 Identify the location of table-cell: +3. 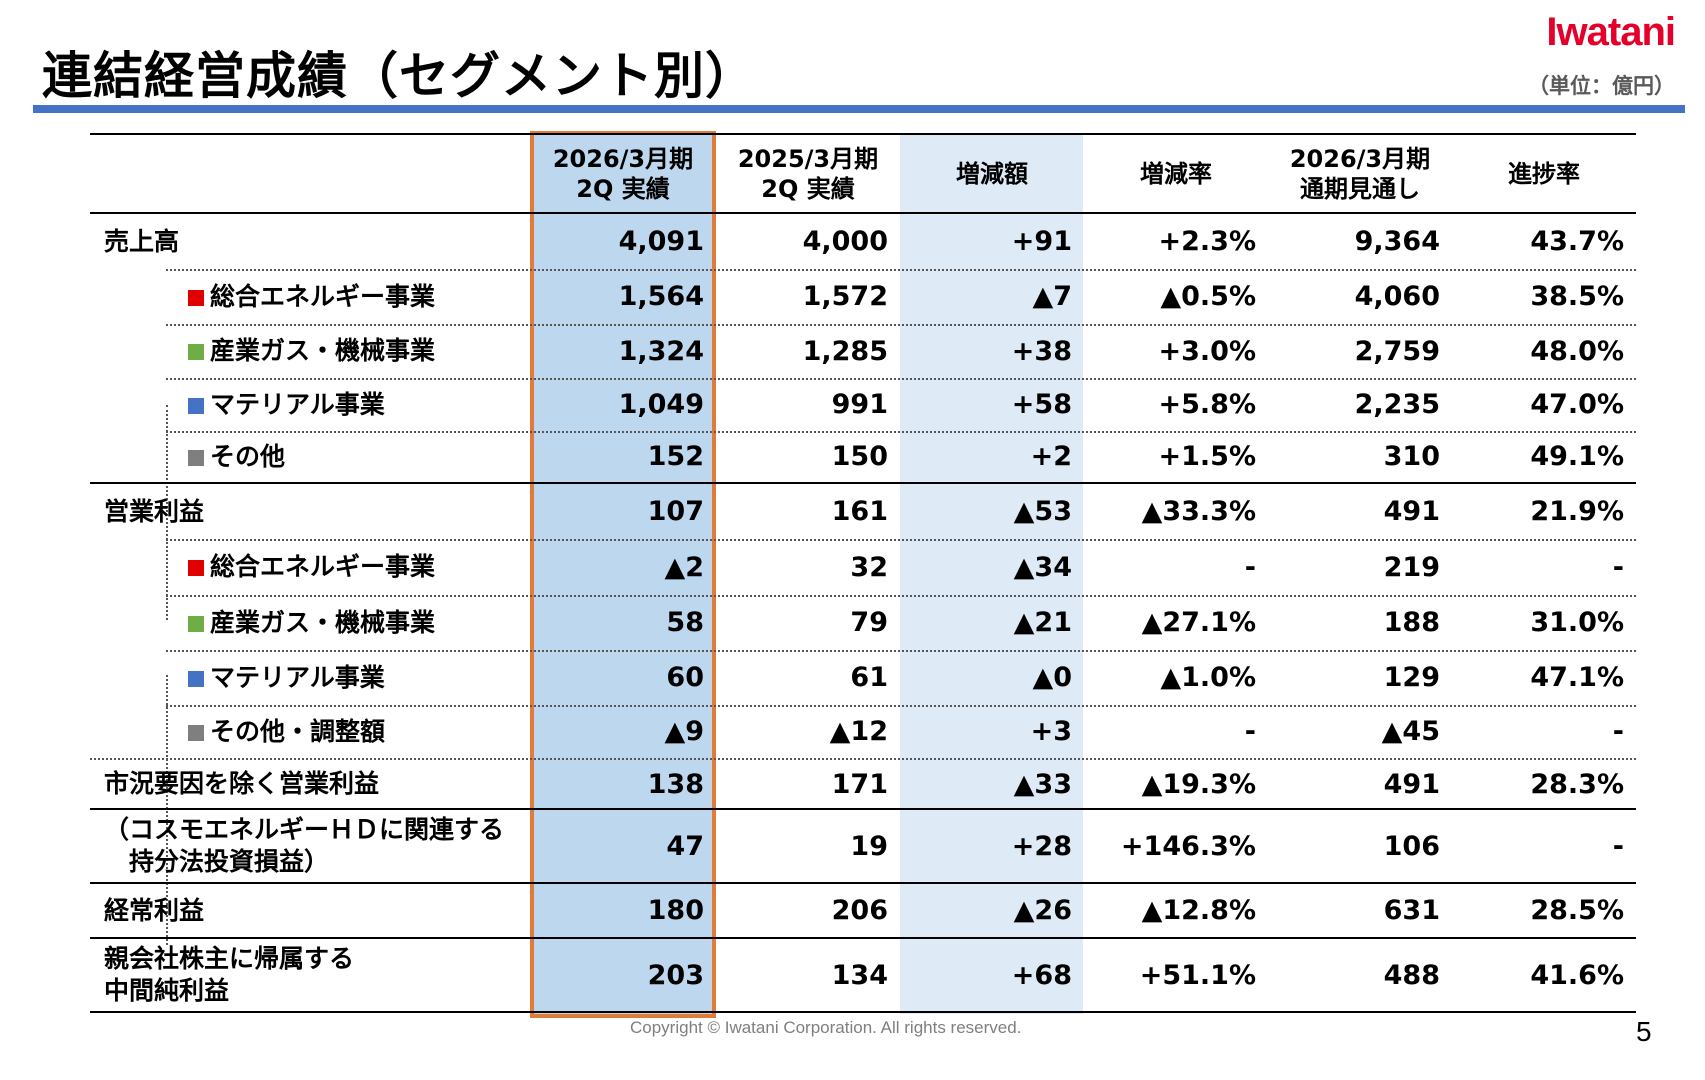
(1051, 731).